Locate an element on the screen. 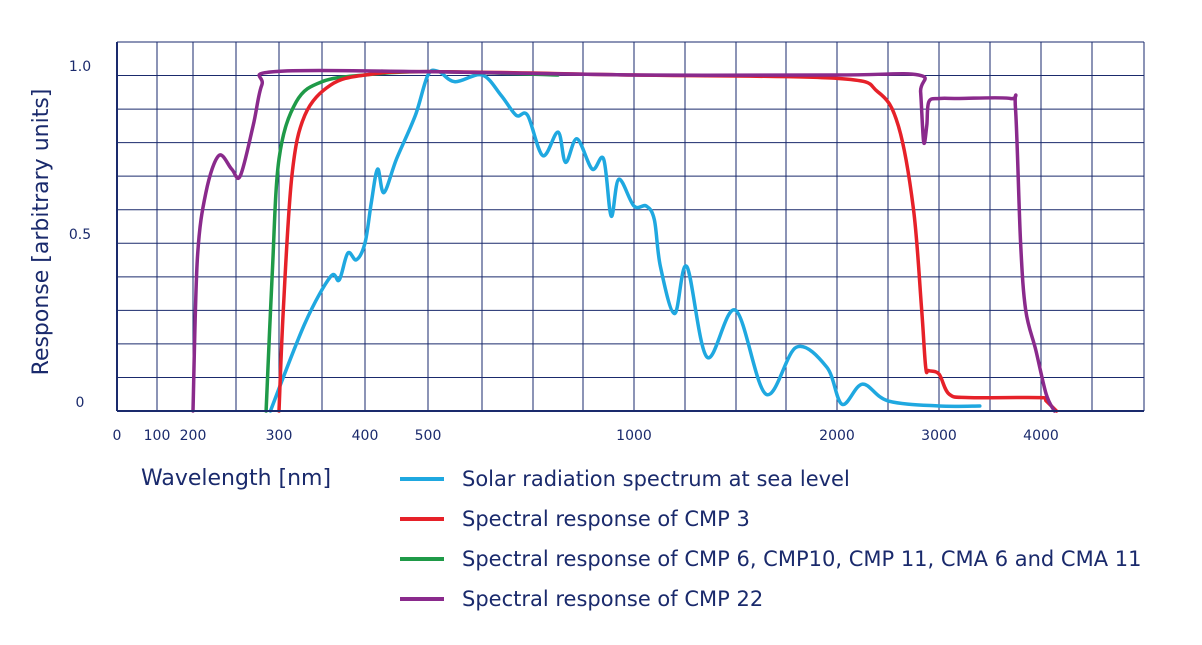  legend-label-2: Spectral response of CMP 3 is located at coordinates (606, 519).